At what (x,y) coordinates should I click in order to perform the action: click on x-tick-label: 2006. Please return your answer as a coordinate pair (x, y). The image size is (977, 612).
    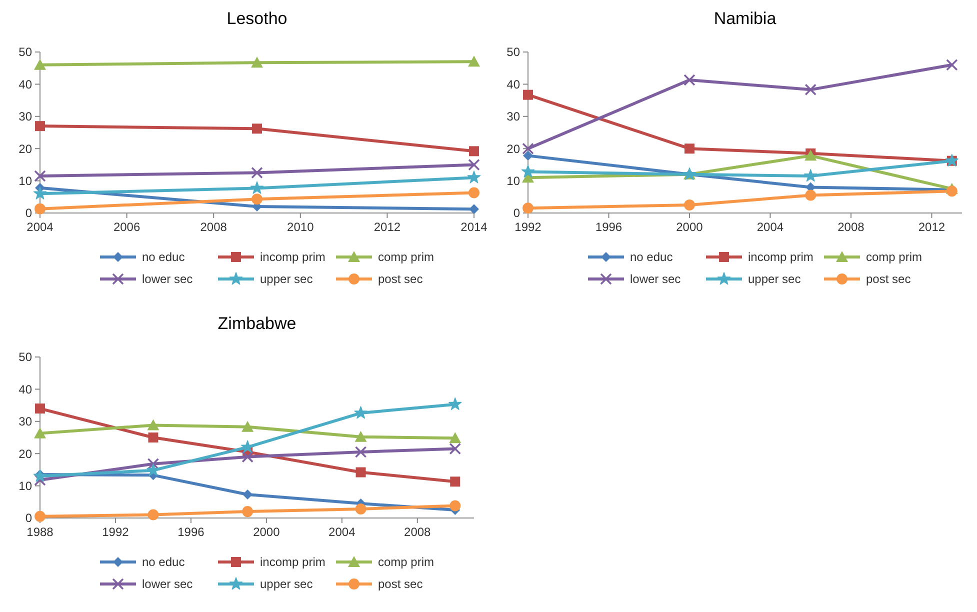
    Looking at the image, I should click on (126, 227).